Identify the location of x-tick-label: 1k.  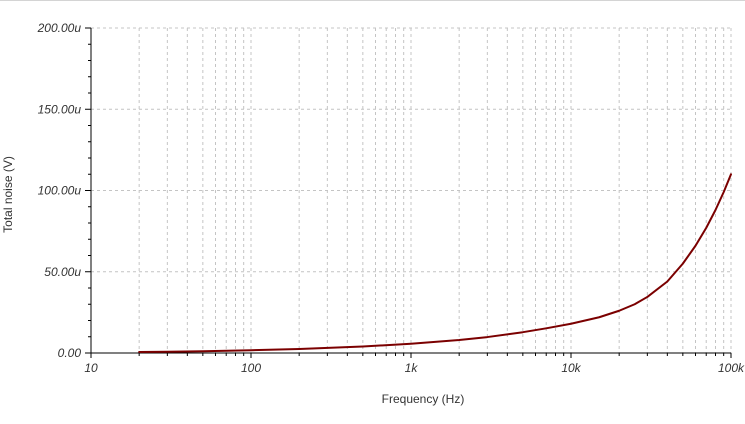
(412, 368).